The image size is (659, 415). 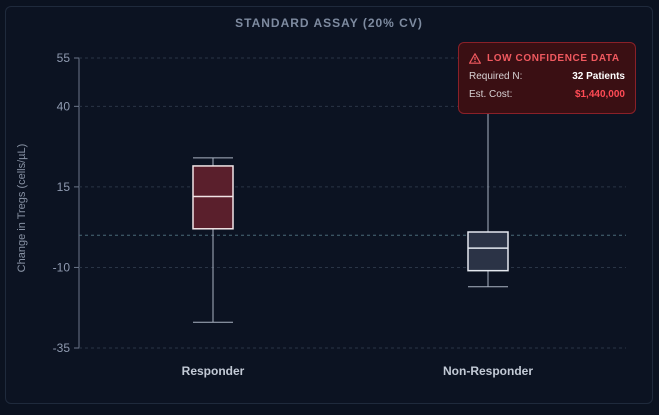 I want to click on y-tick-label: 40, so click(x=64, y=106).